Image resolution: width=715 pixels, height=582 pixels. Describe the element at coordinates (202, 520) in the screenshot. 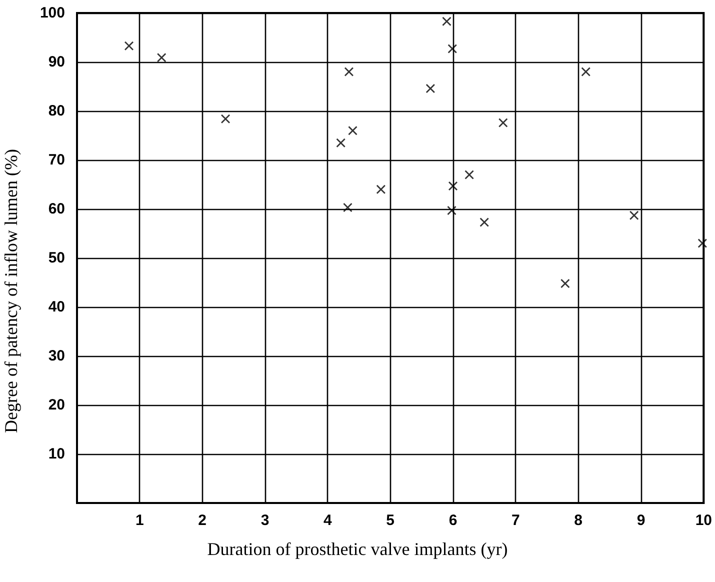

I see `x-tick-label: 2` at that location.